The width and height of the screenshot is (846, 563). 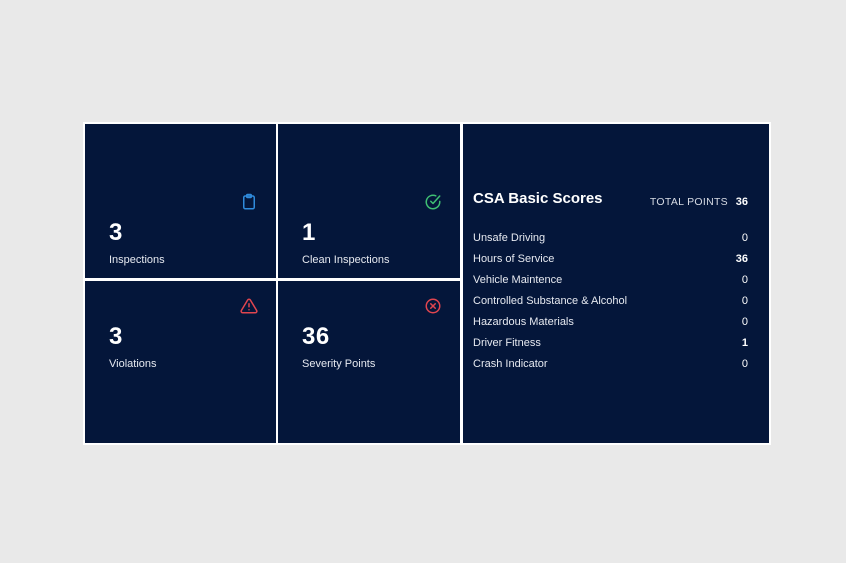 I want to click on violations-card: 3 Violations, so click(x=180, y=362).